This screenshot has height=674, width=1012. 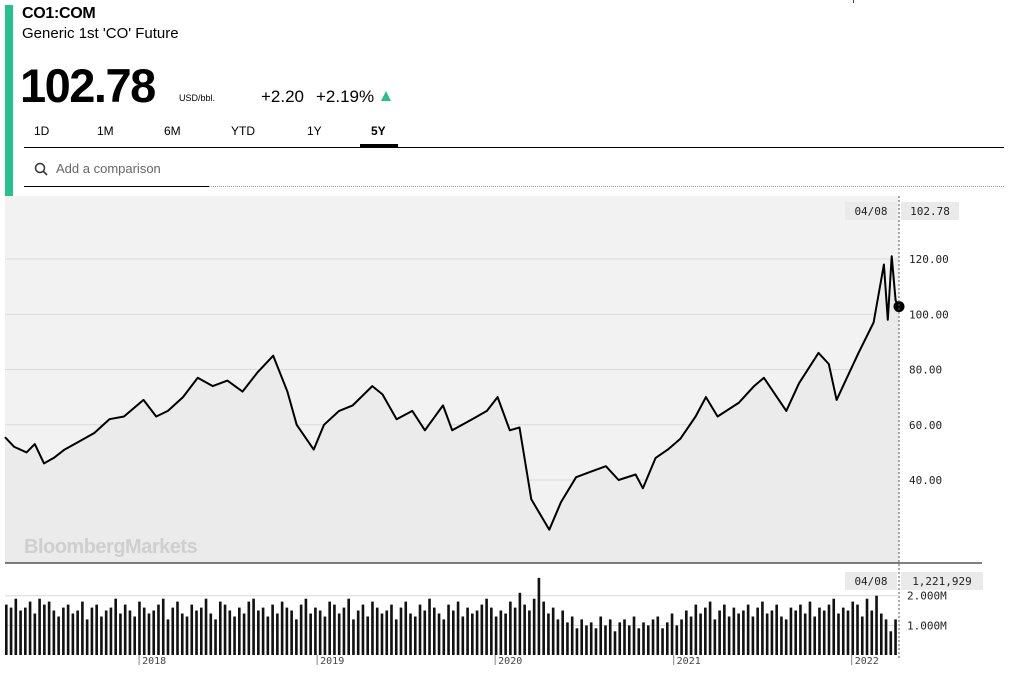 I want to click on range-tabs: 1D 1M 6M YTD 1Y 5Y, so click(x=514, y=132).